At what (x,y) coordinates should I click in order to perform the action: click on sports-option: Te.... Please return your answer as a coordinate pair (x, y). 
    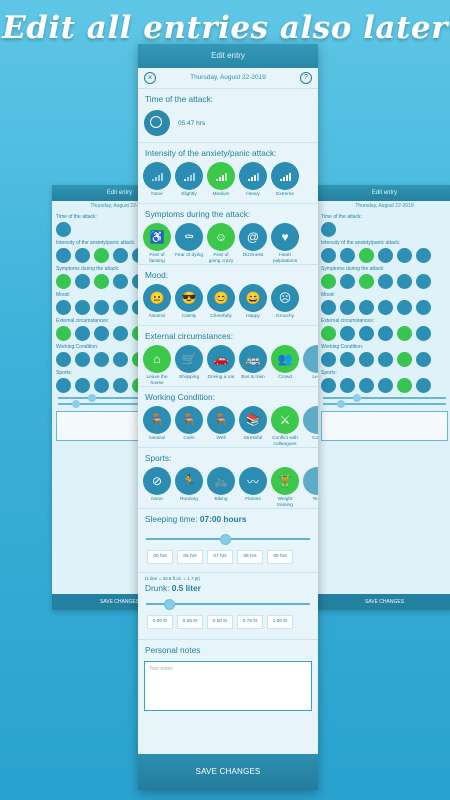
    Looking at the image, I should click on (310, 487).